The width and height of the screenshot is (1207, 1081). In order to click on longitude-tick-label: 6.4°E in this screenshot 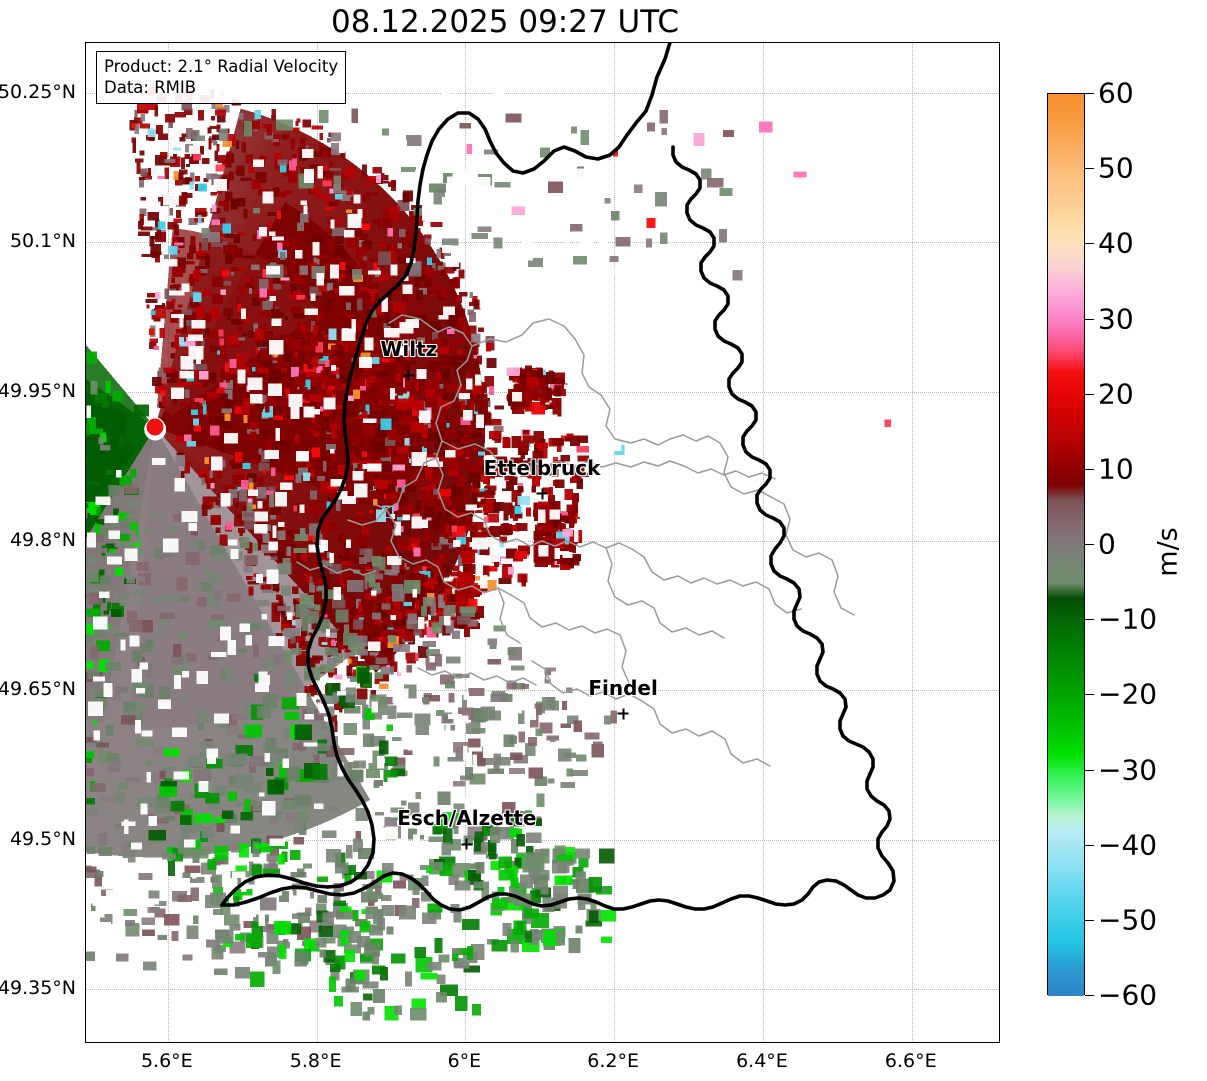, I will do `click(762, 1061)`.